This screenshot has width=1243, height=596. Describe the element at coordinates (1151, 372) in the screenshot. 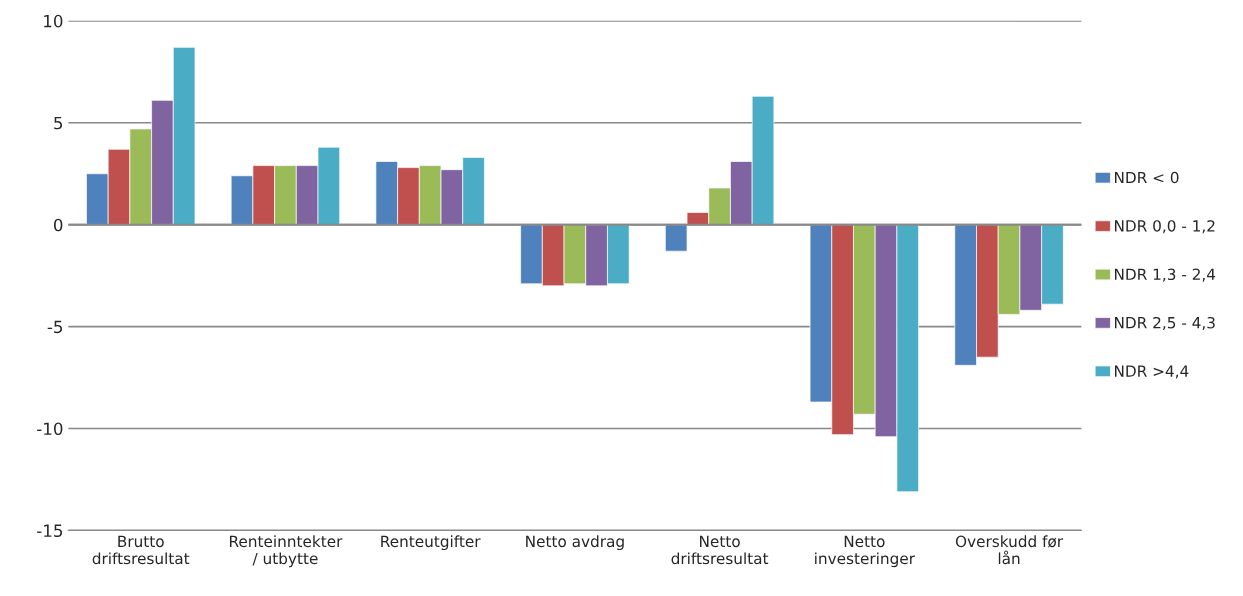

I see `legend-label: NDR >4,4` at that location.